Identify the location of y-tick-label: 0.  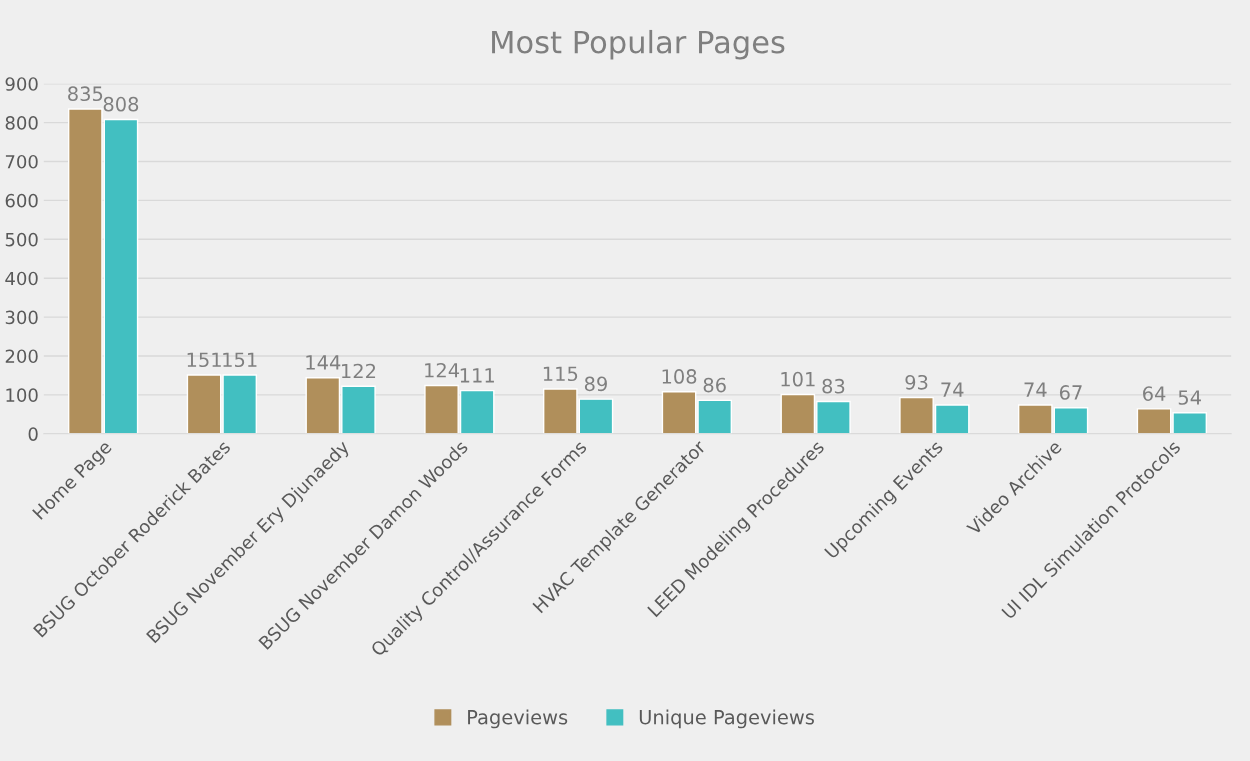
(33, 434).